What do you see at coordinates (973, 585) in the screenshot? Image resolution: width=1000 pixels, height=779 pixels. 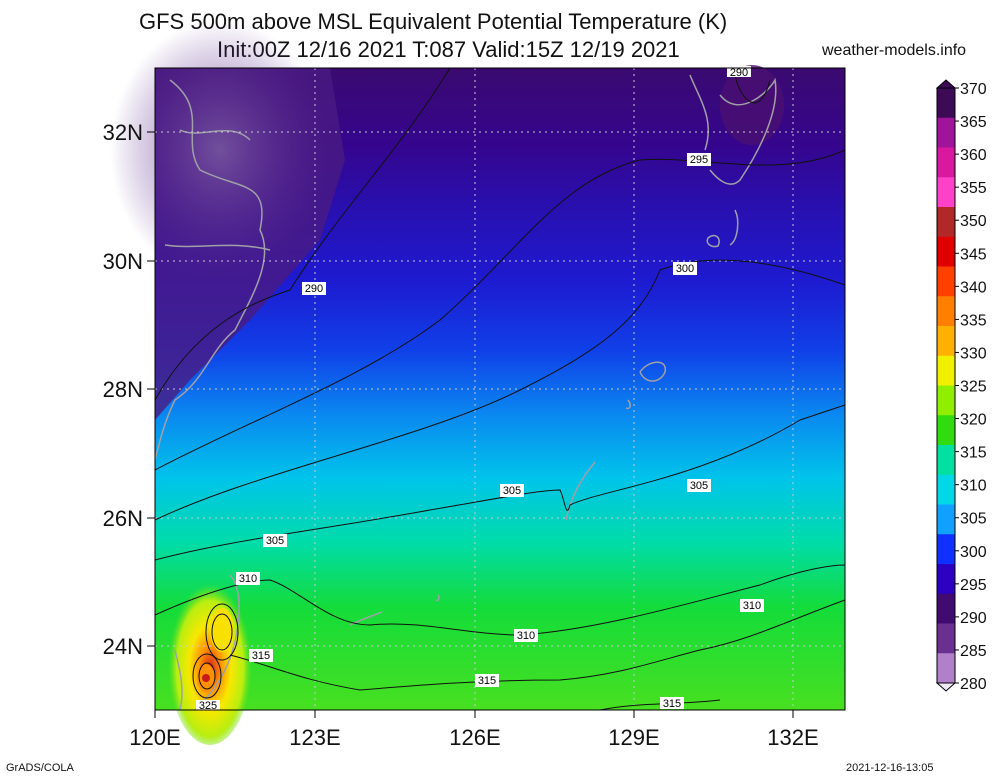 I see `colorbar-label: 295` at bounding box center [973, 585].